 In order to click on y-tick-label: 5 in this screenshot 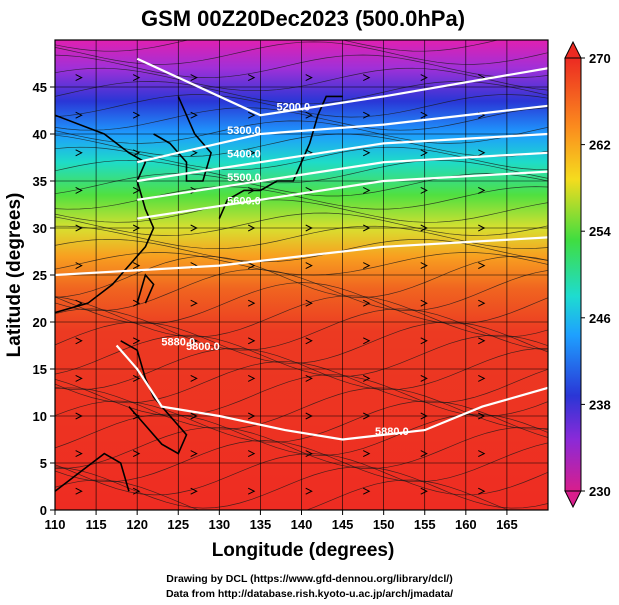, I will do `click(43, 463)`.